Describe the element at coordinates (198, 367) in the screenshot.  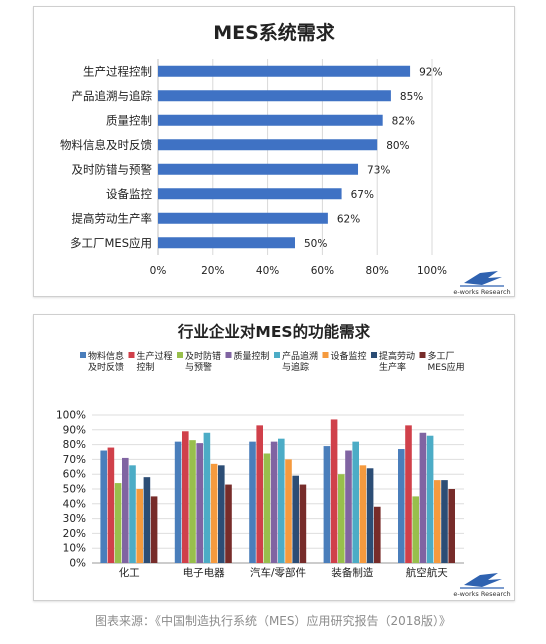
I see `legend-label: 与预警` at that location.